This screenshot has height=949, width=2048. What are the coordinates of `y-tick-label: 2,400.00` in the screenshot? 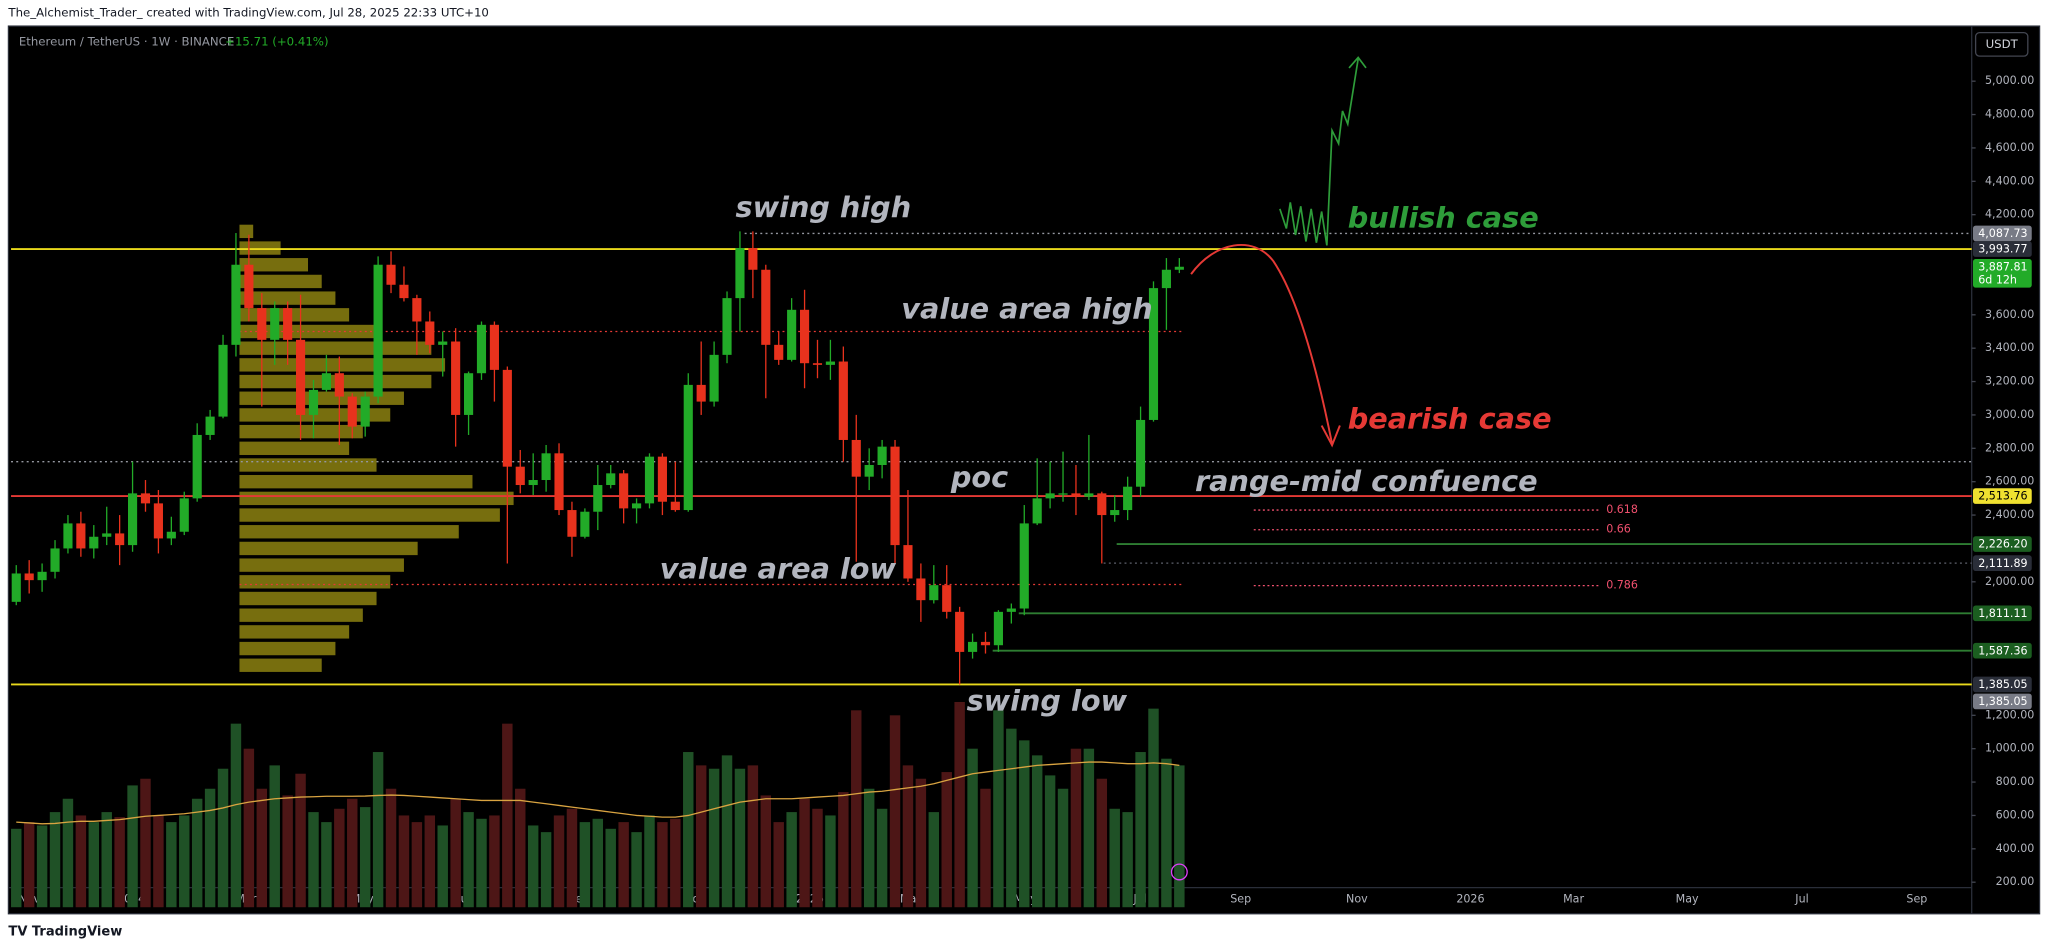 It's located at (2009, 514).